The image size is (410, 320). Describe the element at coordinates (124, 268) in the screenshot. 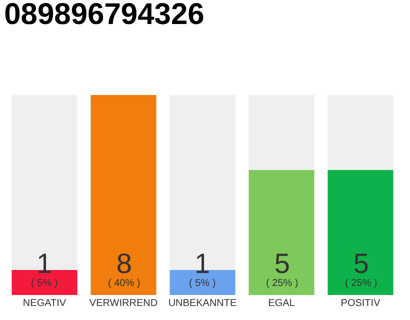

I see `data-label: 8 ( 40% )` at that location.